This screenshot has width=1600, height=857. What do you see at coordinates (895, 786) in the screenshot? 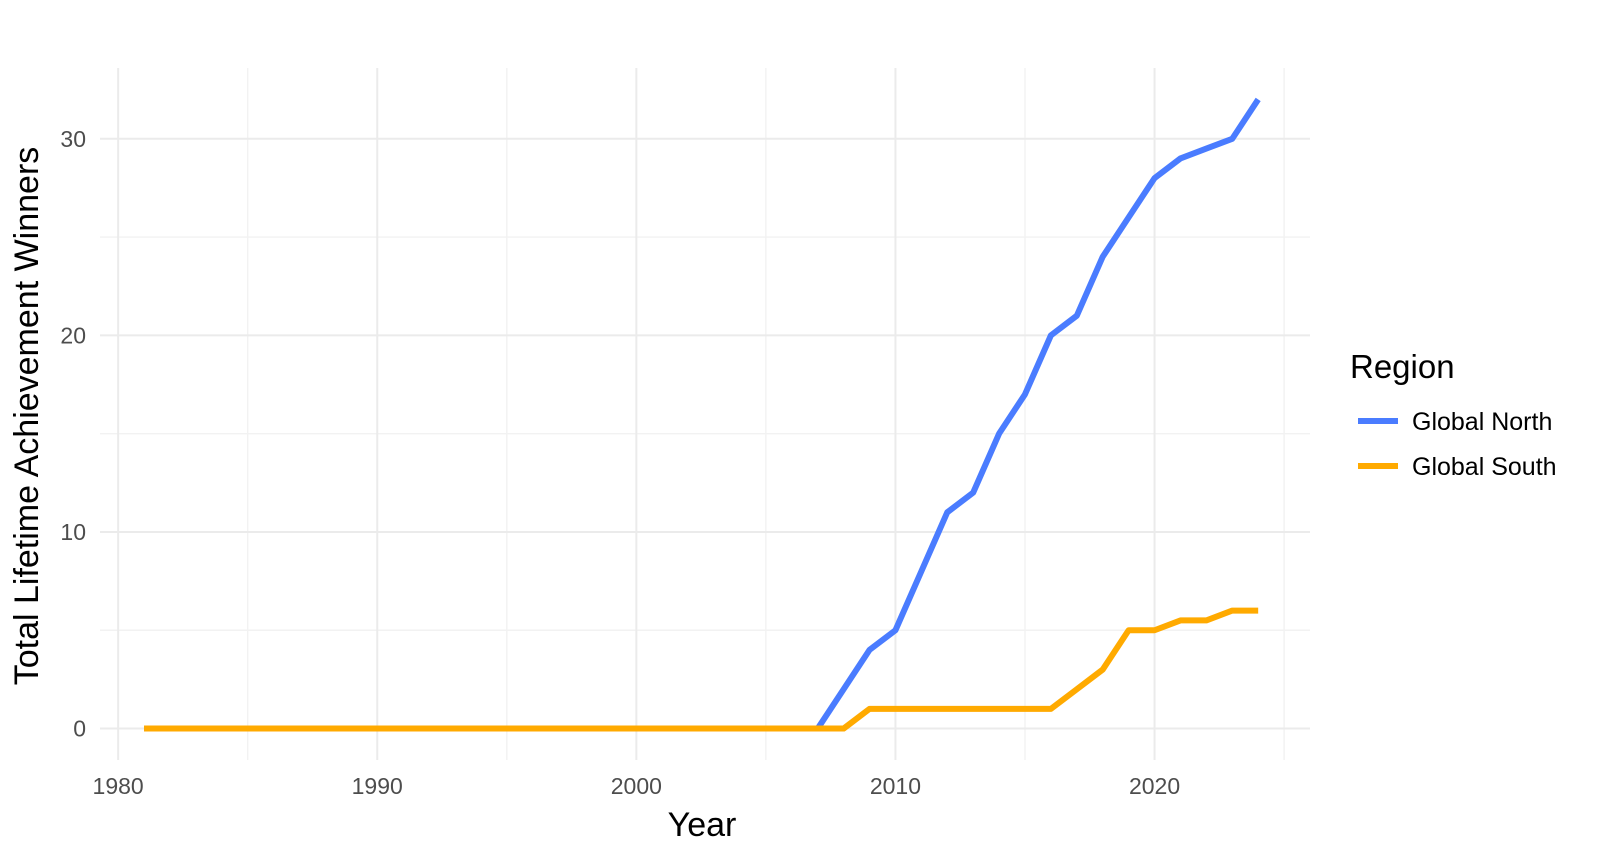
I see `x-tick-label: 2010` at bounding box center [895, 786].